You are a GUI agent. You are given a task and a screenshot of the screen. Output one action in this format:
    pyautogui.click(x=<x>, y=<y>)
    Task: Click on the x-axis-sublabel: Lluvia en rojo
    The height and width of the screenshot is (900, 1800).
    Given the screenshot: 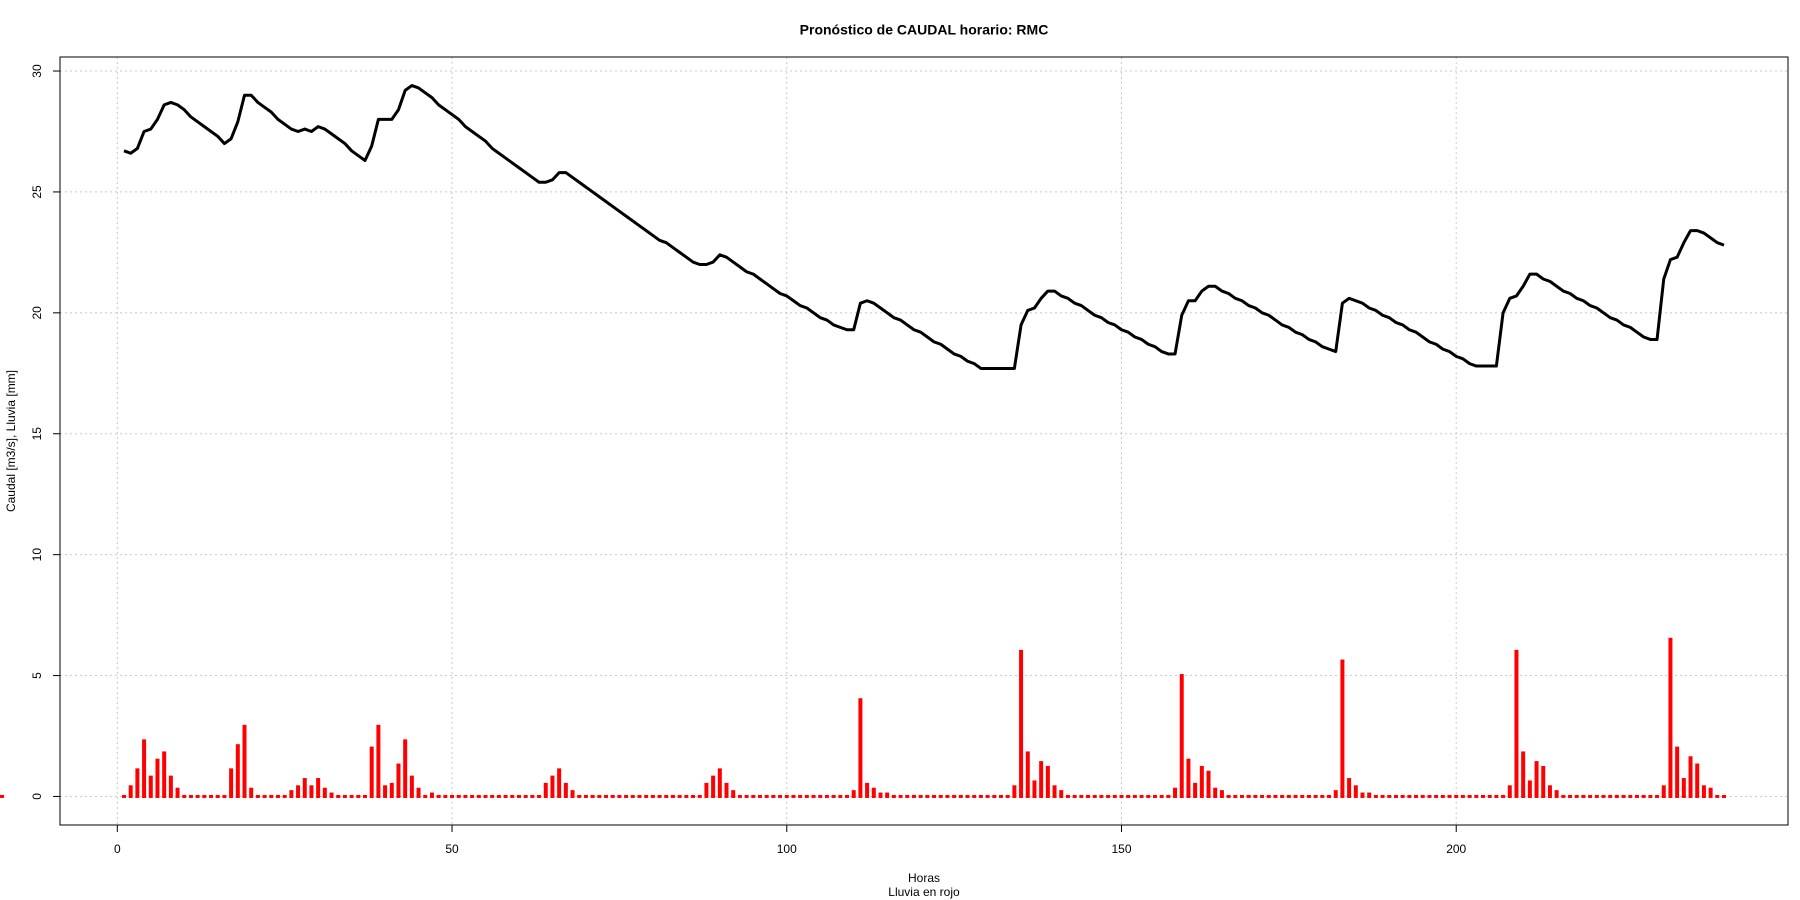 What is the action you would take?
    pyautogui.click(x=924, y=892)
    